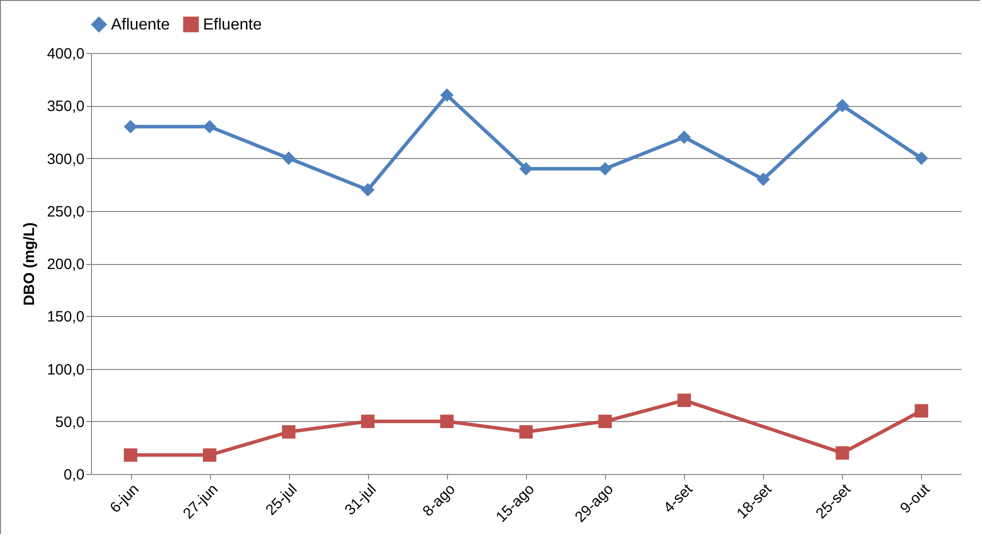  Describe the element at coordinates (65, 264) in the screenshot. I see `y-tick-label: 200,0` at that location.